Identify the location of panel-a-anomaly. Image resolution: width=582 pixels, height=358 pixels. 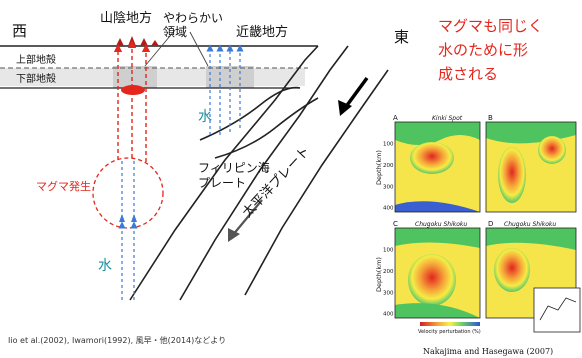
(432, 158).